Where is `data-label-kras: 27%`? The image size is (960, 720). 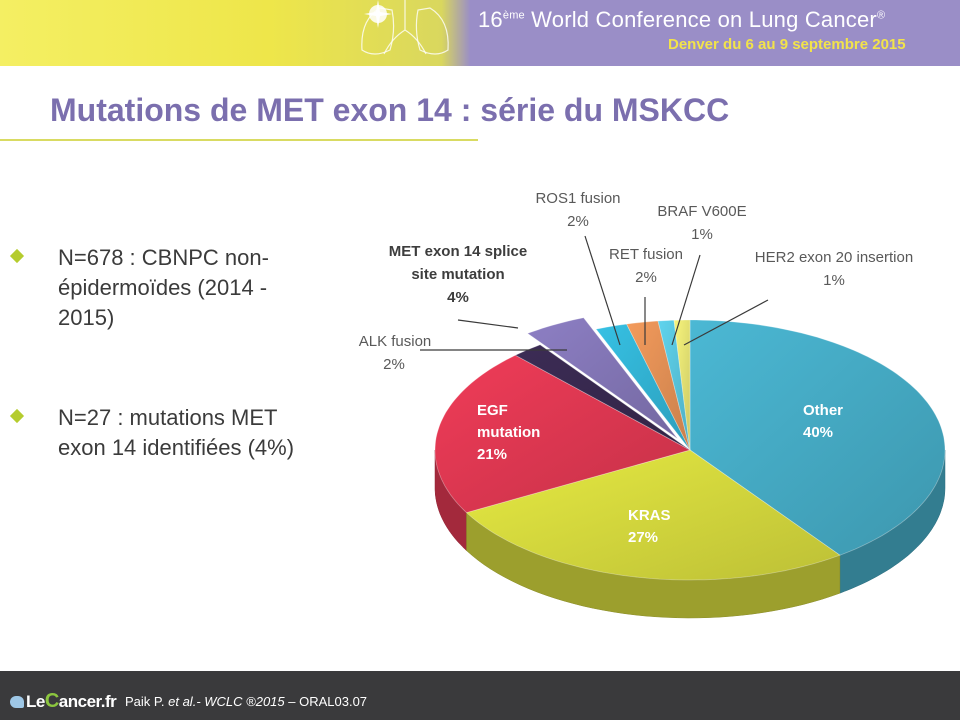
data-label-kras: 27% is located at coordinates (643, 537).